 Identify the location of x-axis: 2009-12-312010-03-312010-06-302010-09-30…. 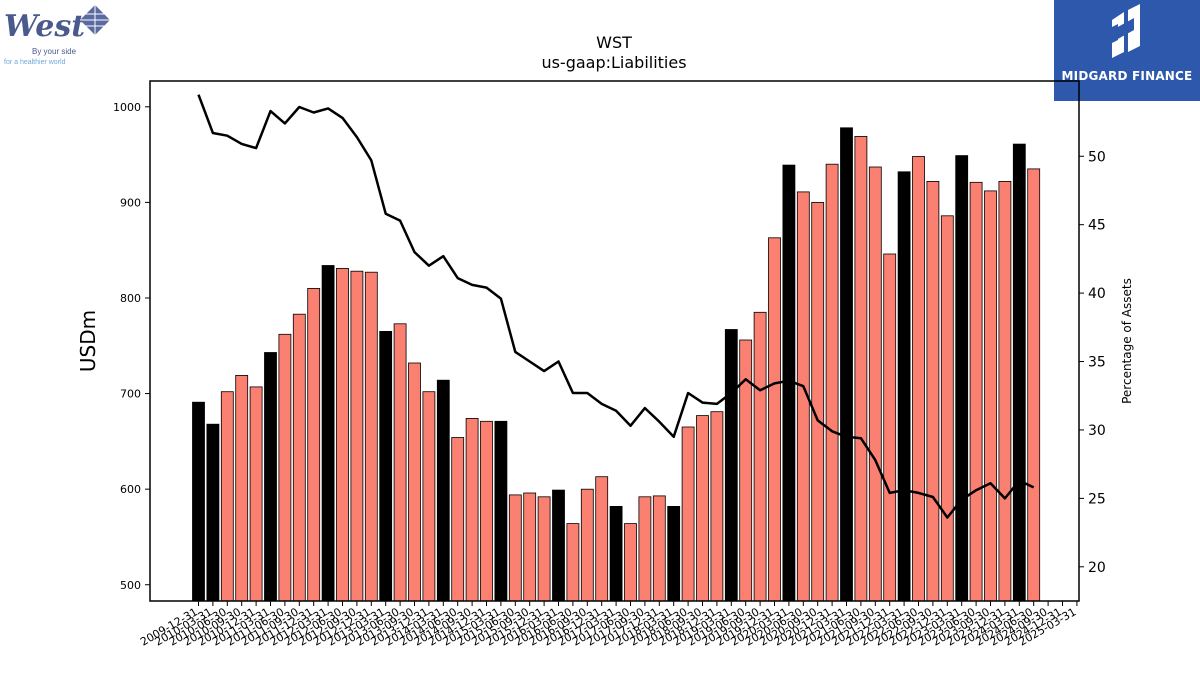
(608, 625).